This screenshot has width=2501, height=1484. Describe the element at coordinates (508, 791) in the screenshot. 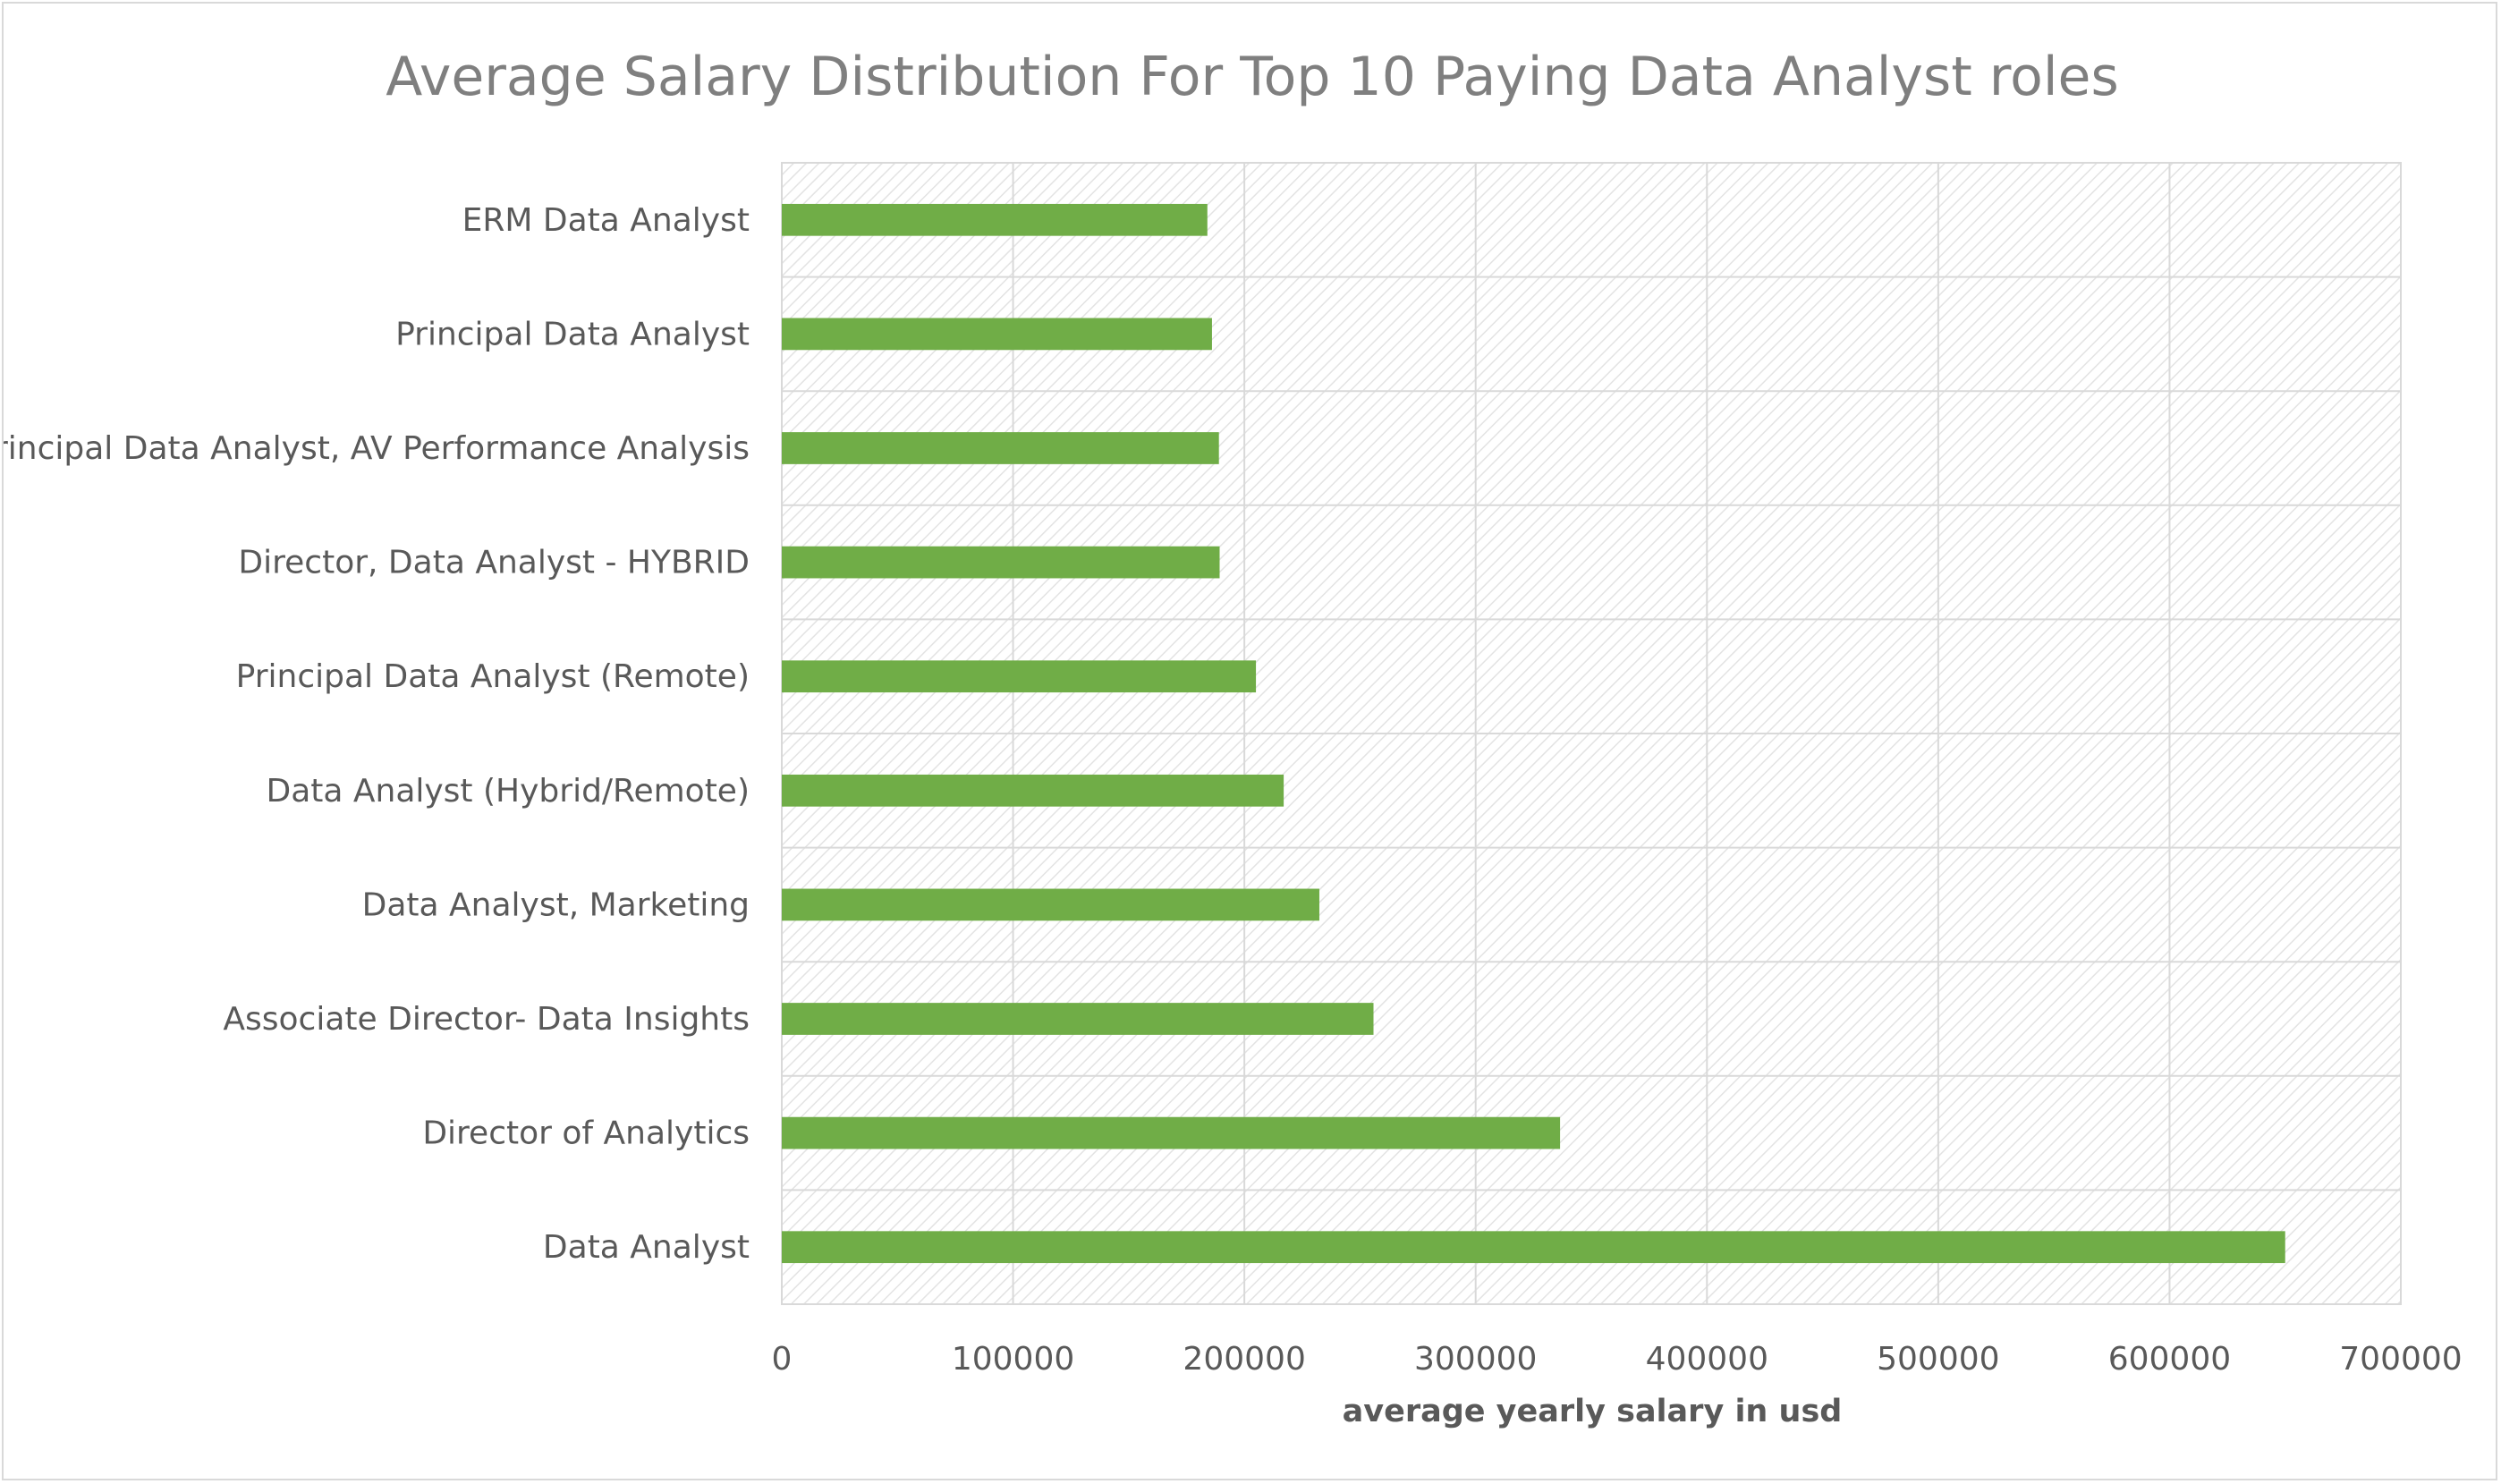

I see `category-label-6: Data Analyst (Hybrid/Remote)` at that location.